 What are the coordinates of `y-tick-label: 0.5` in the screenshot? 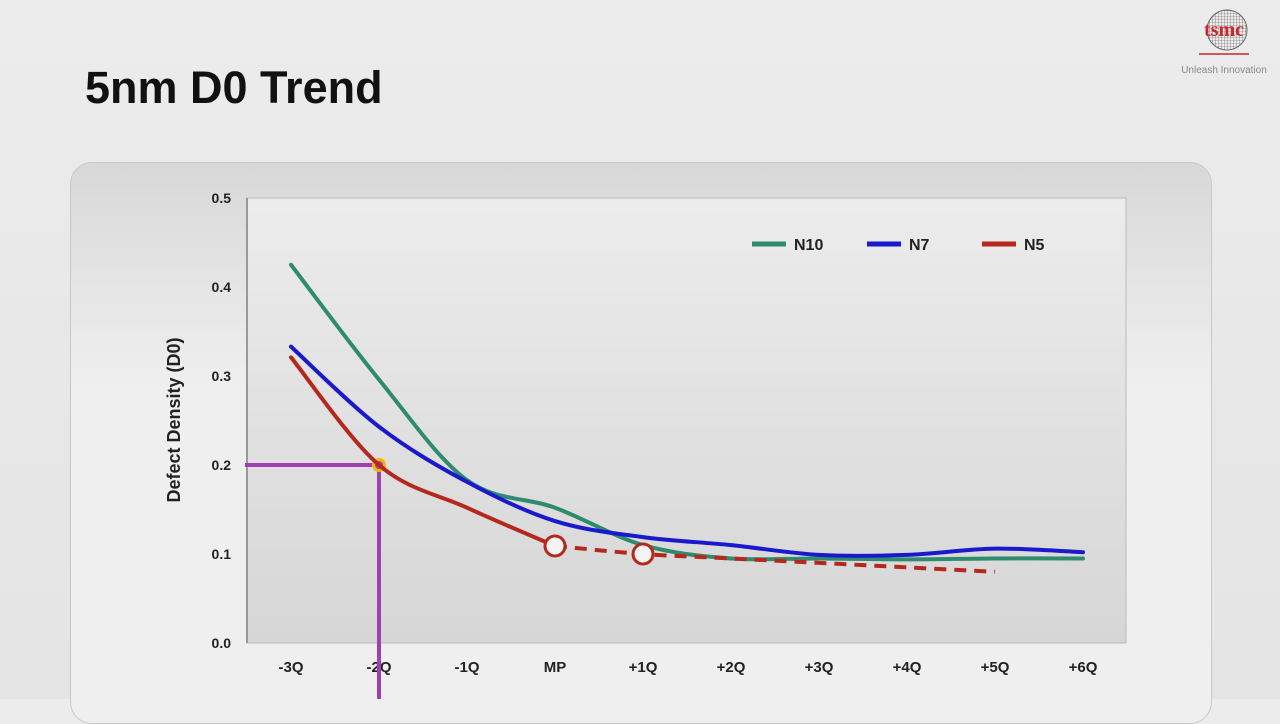 It's located at (222, 198).